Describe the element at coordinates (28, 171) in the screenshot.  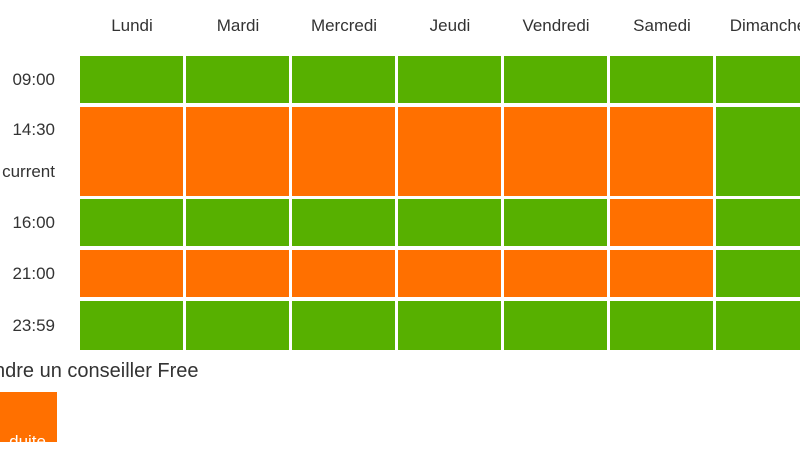
I see `time-sublabel: current` at that location.